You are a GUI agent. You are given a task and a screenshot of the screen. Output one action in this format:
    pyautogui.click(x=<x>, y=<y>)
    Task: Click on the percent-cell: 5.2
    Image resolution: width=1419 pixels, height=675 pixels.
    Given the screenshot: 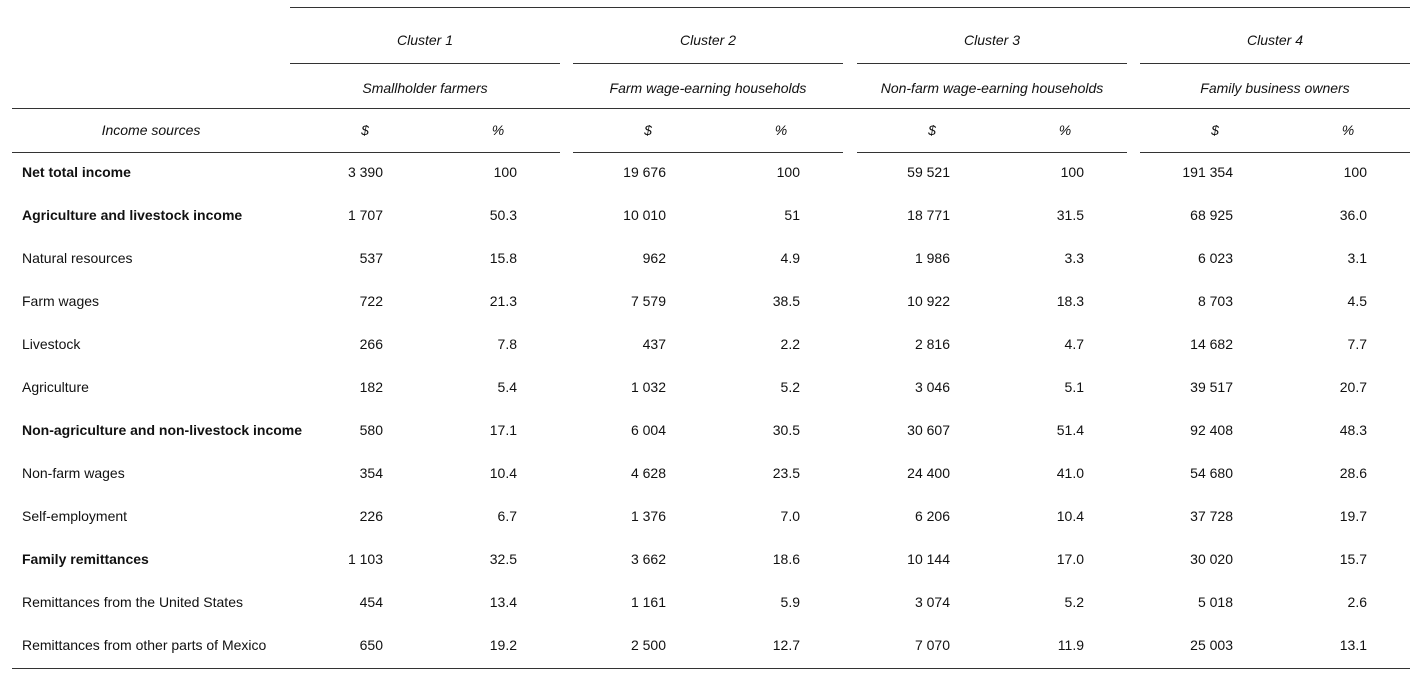 What is the action you would take?
    pyautogui.click(x=1074, y=602)
    